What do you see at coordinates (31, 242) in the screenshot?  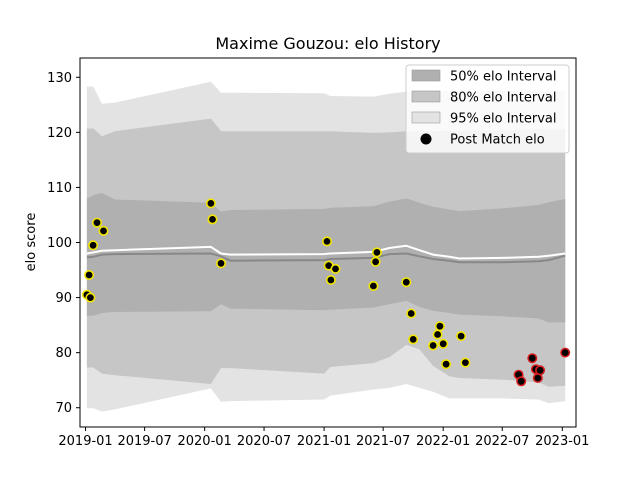 I see `y-axis-label: elo score` at bounding box center [31, 242].